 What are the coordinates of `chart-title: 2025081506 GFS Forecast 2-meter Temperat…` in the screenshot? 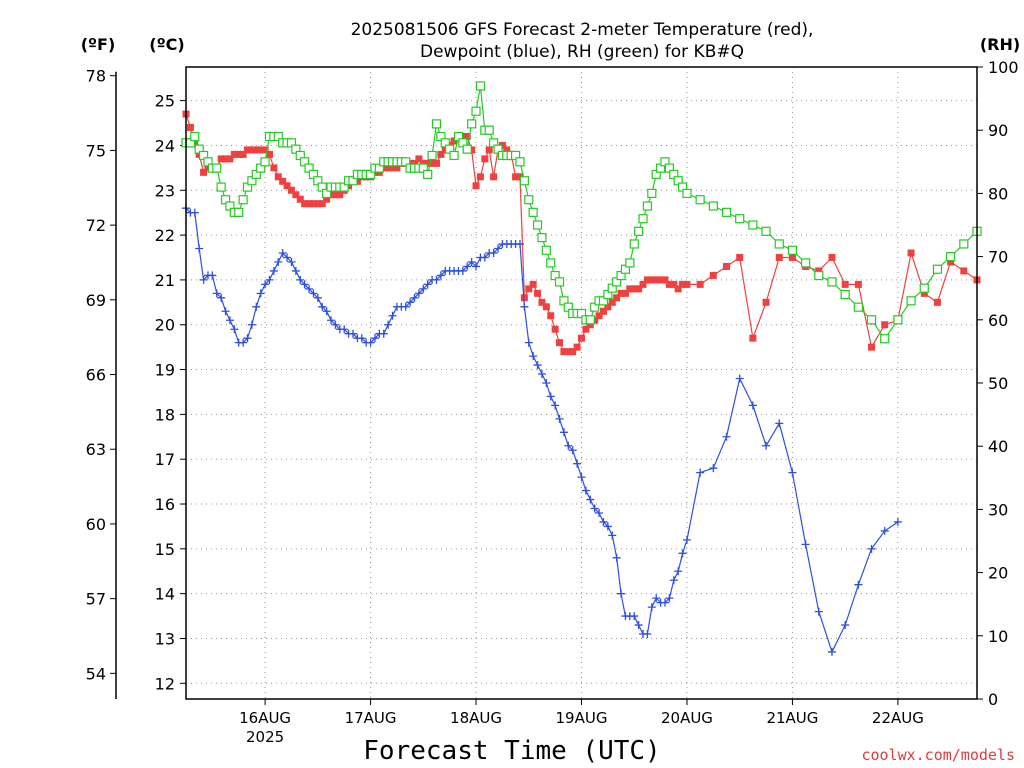 It's located at (582, 41).